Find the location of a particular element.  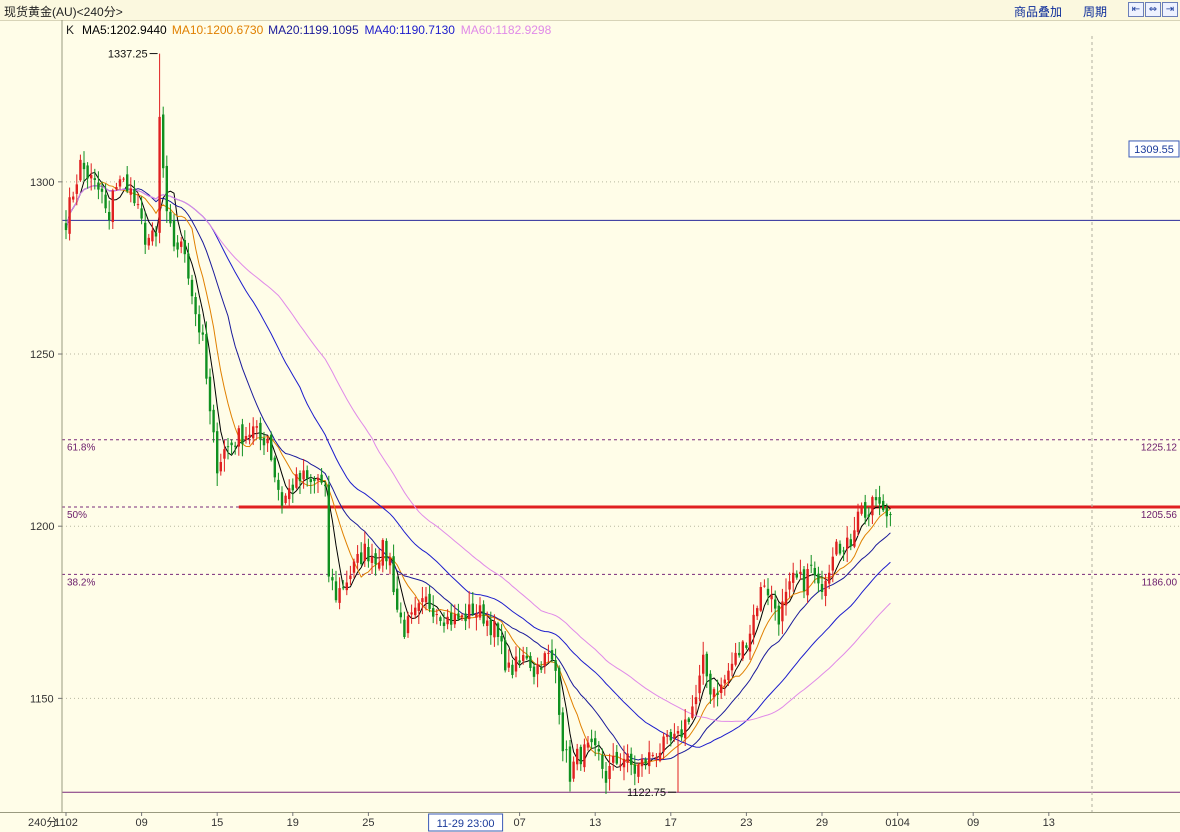

high-price-label: 1337.25 is located at coordinates (128, 55).